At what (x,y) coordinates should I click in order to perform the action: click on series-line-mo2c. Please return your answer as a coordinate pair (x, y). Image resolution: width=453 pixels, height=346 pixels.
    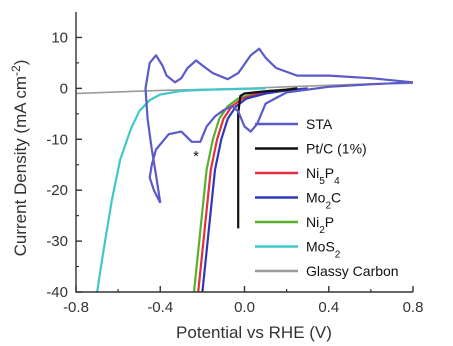
    Looking at the image, I should click on (254, 189).